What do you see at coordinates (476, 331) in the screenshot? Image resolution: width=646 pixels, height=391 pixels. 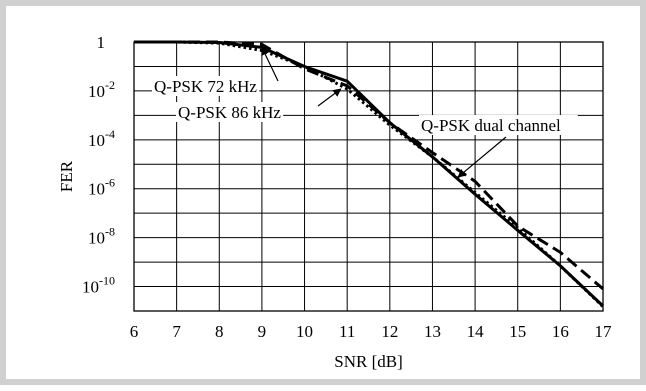 I see `x-tick-label: 14` at bounding box center [476, 331].